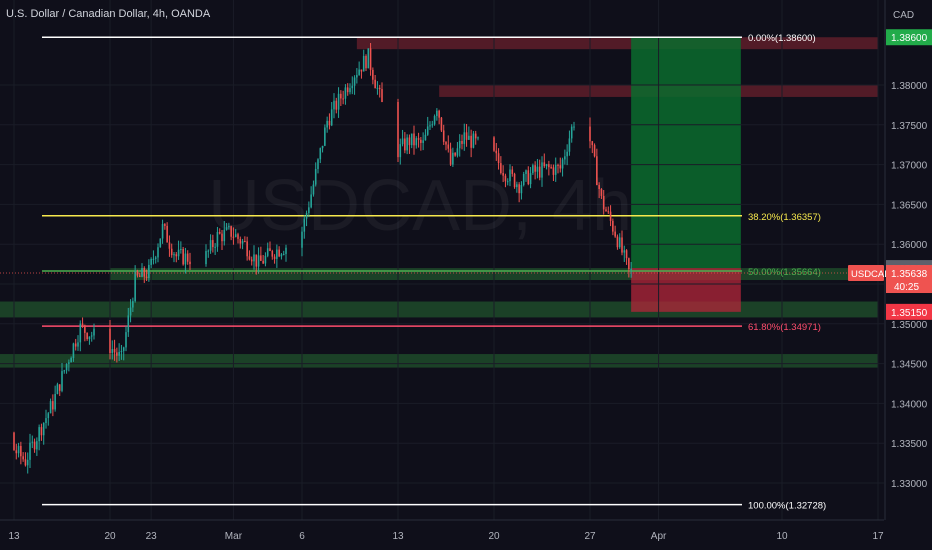 The height and width of the screenshot is (550, 932). What do you see at coordinates (878, 536) in the screenshot?
I see `time-tick-label: 17` at bounding box center [878, 536].